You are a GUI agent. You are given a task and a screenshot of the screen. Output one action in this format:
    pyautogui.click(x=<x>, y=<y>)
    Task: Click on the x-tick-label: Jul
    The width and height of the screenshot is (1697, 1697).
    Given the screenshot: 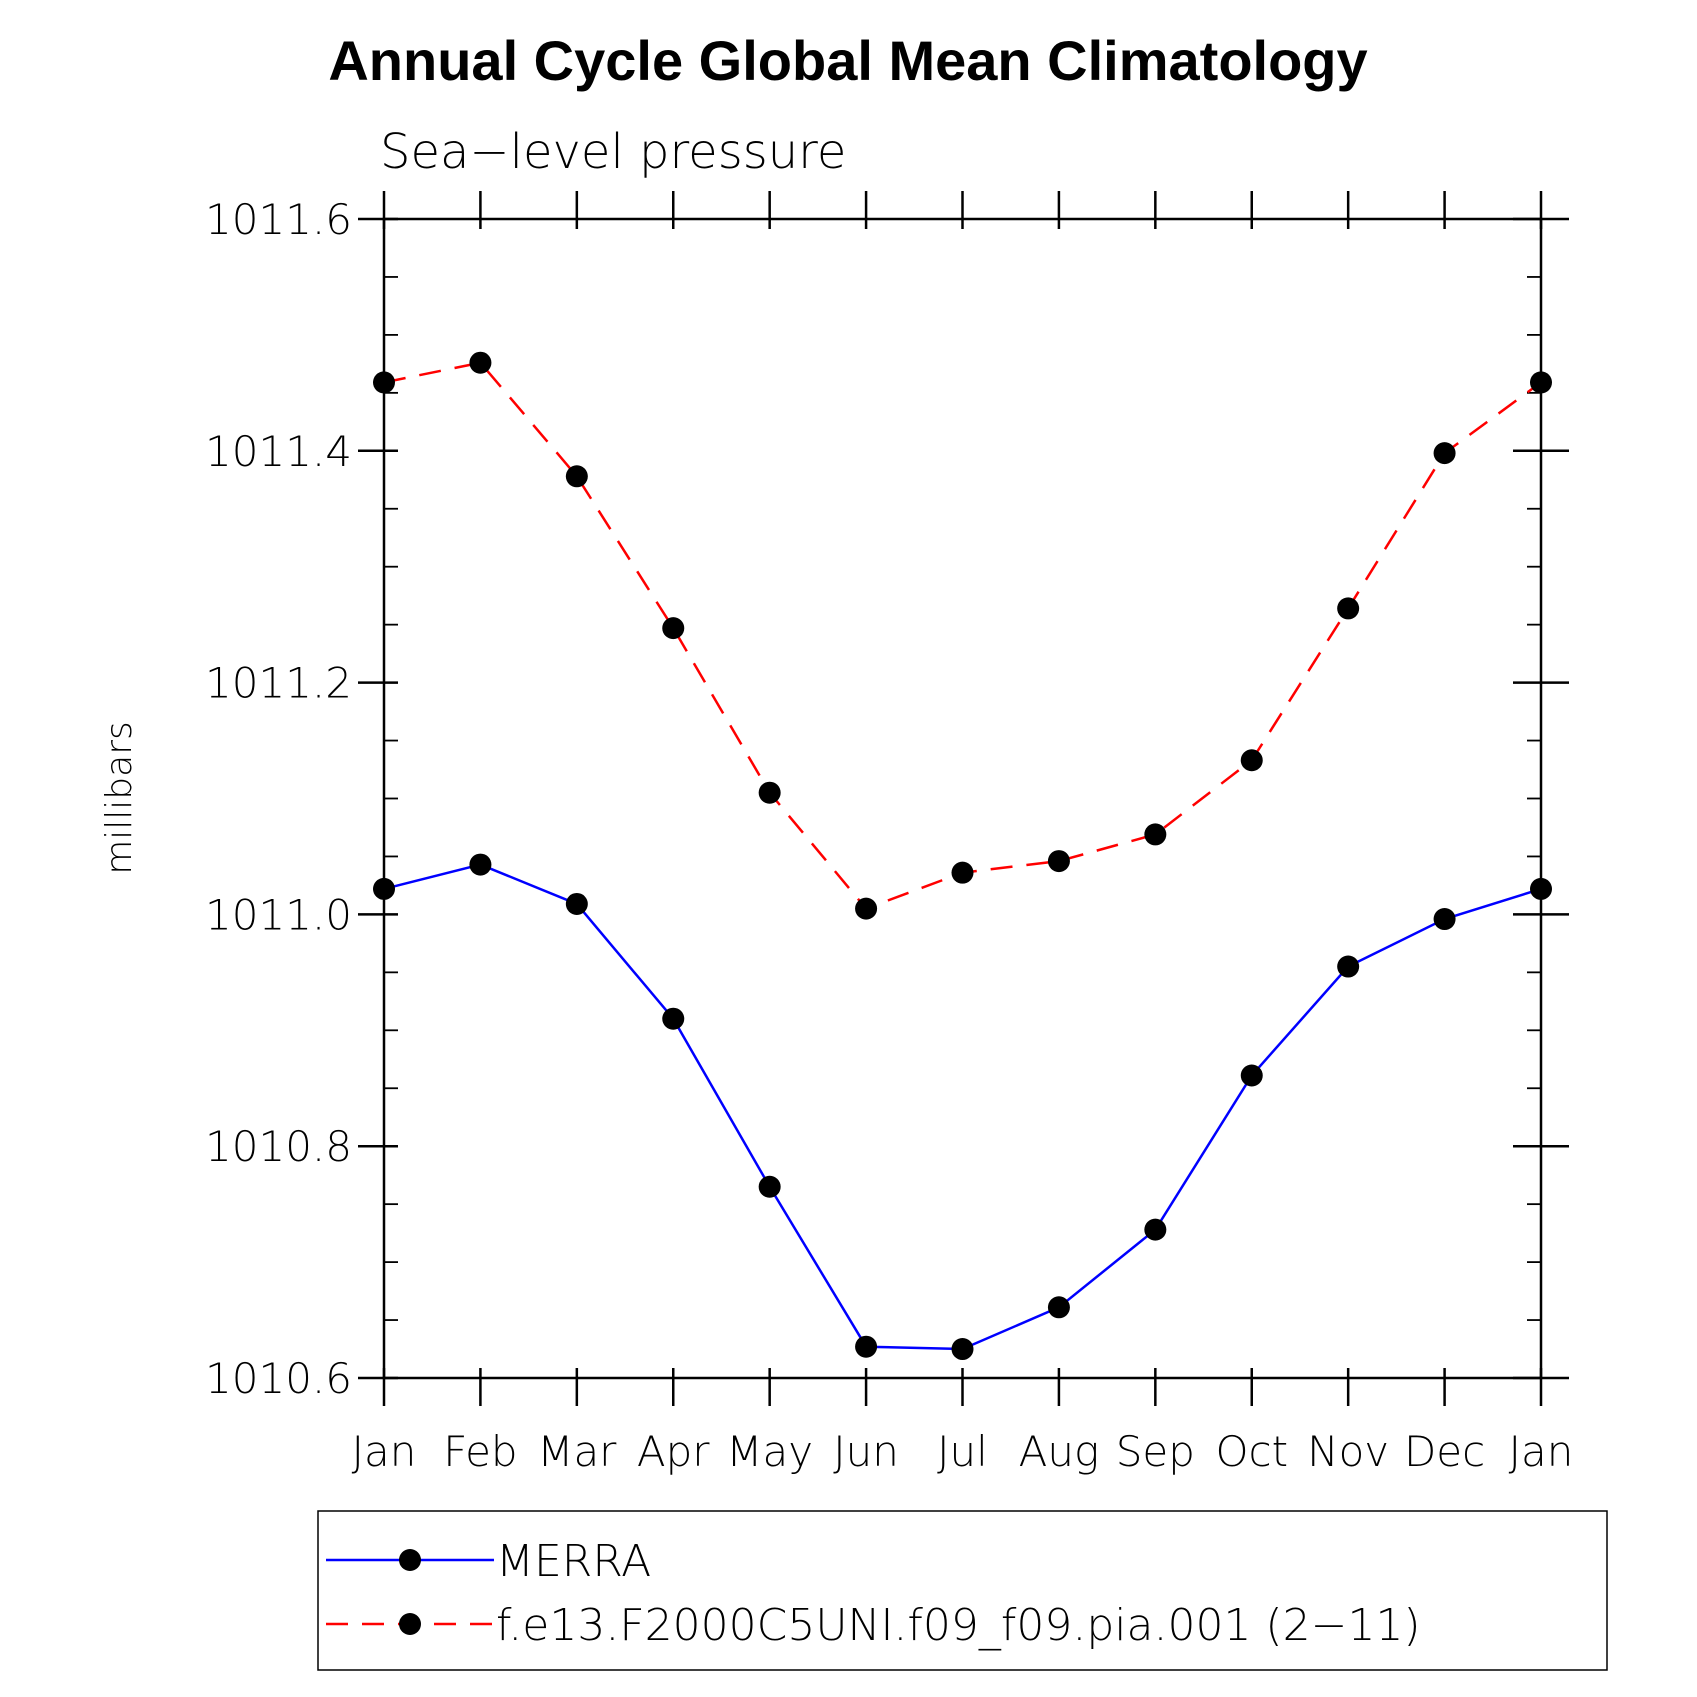 What is the action you would take?
    pyautogui.click(x=962, y=1451)
    